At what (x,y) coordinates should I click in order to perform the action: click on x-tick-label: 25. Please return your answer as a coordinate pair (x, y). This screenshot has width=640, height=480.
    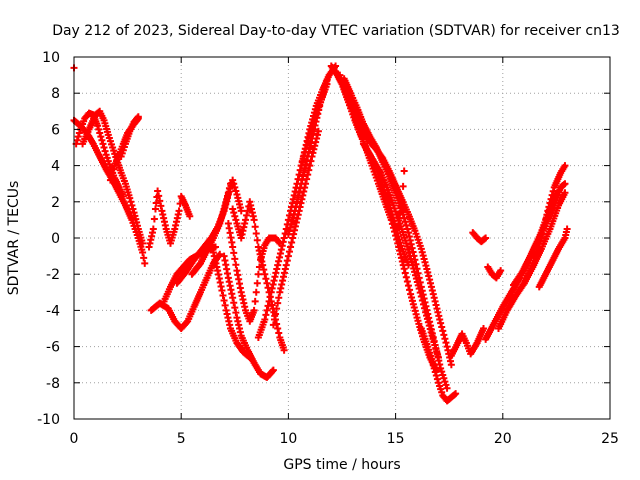
    Looking at the image, I should click on (610, 439).